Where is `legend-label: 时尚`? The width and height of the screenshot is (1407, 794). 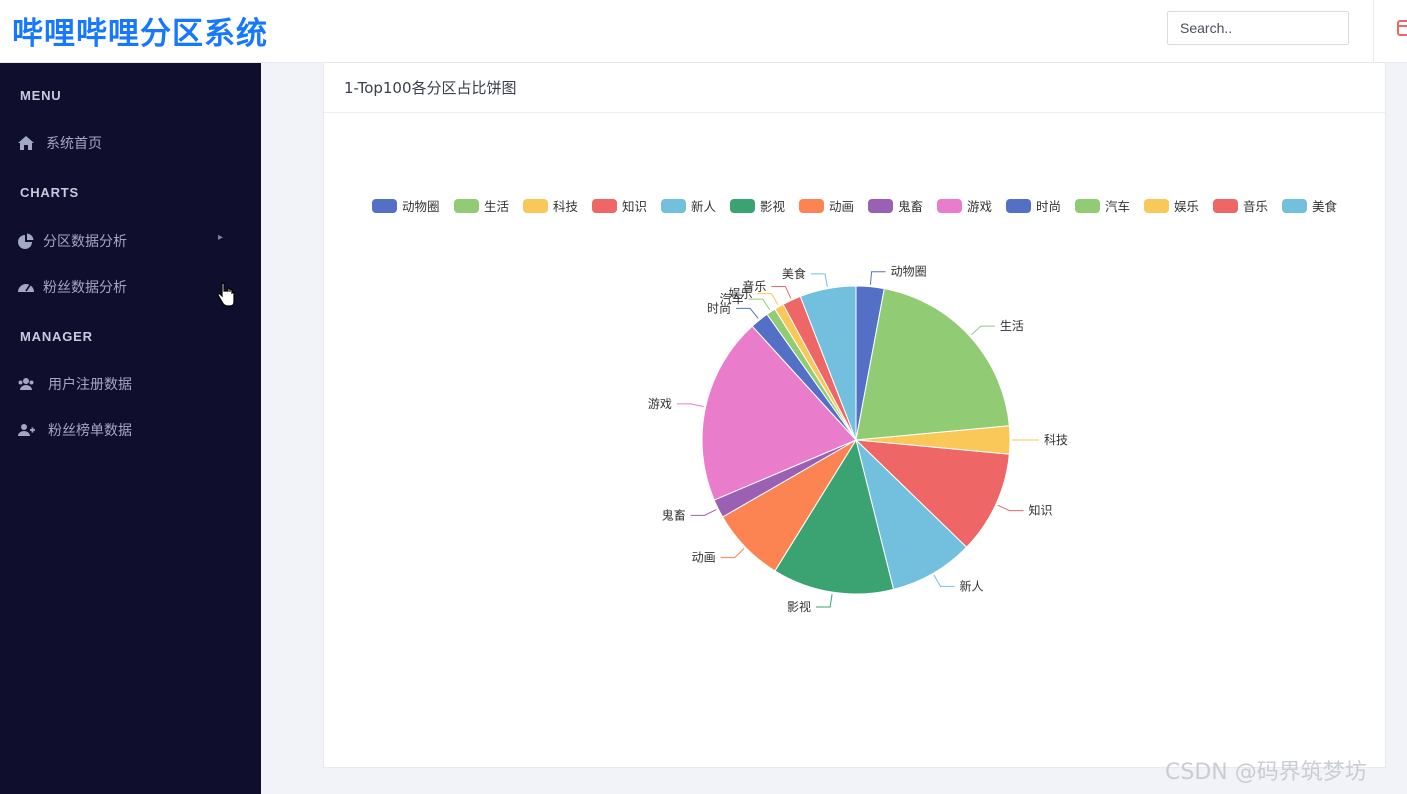 legend-label: 时尚 is located at coordinates (1048, 206).